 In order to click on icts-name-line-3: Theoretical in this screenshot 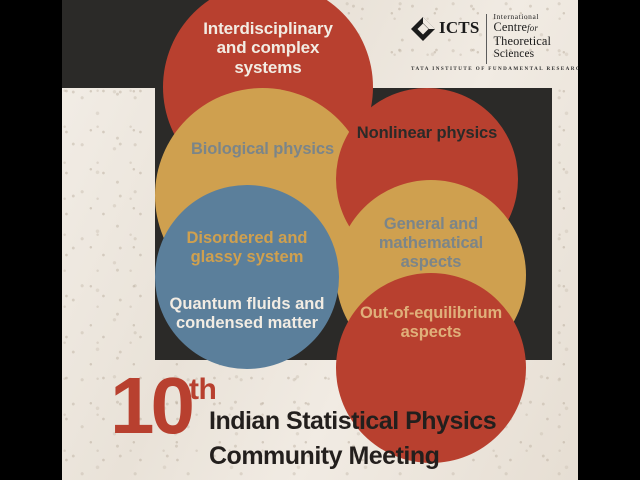, I will do `click(522, 40)`.